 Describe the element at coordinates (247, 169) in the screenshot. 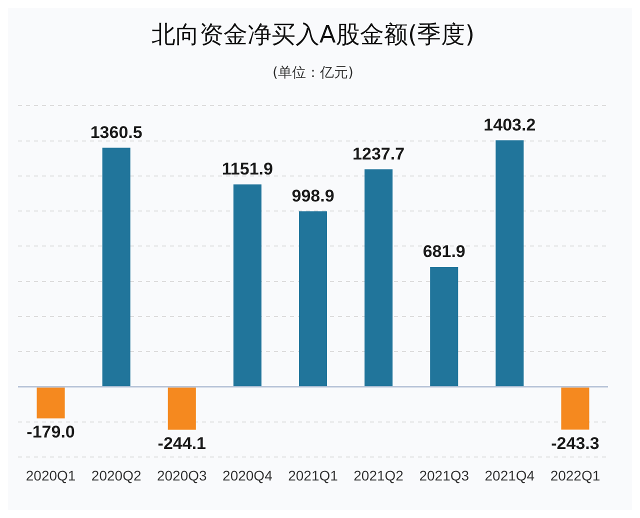

I see `data-label: 1151.9` at that location.